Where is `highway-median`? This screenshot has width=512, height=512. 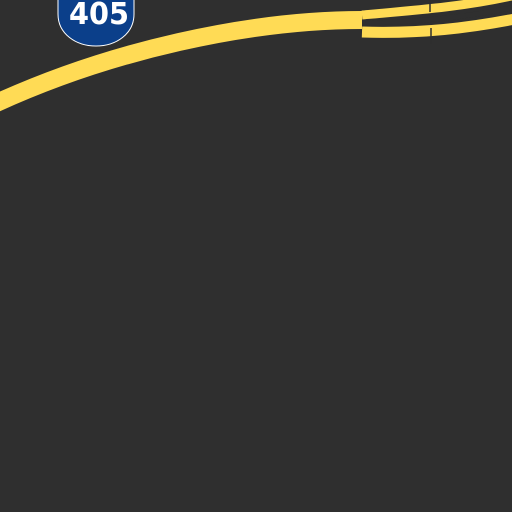
highway-median is located at coordinates (438, 15).